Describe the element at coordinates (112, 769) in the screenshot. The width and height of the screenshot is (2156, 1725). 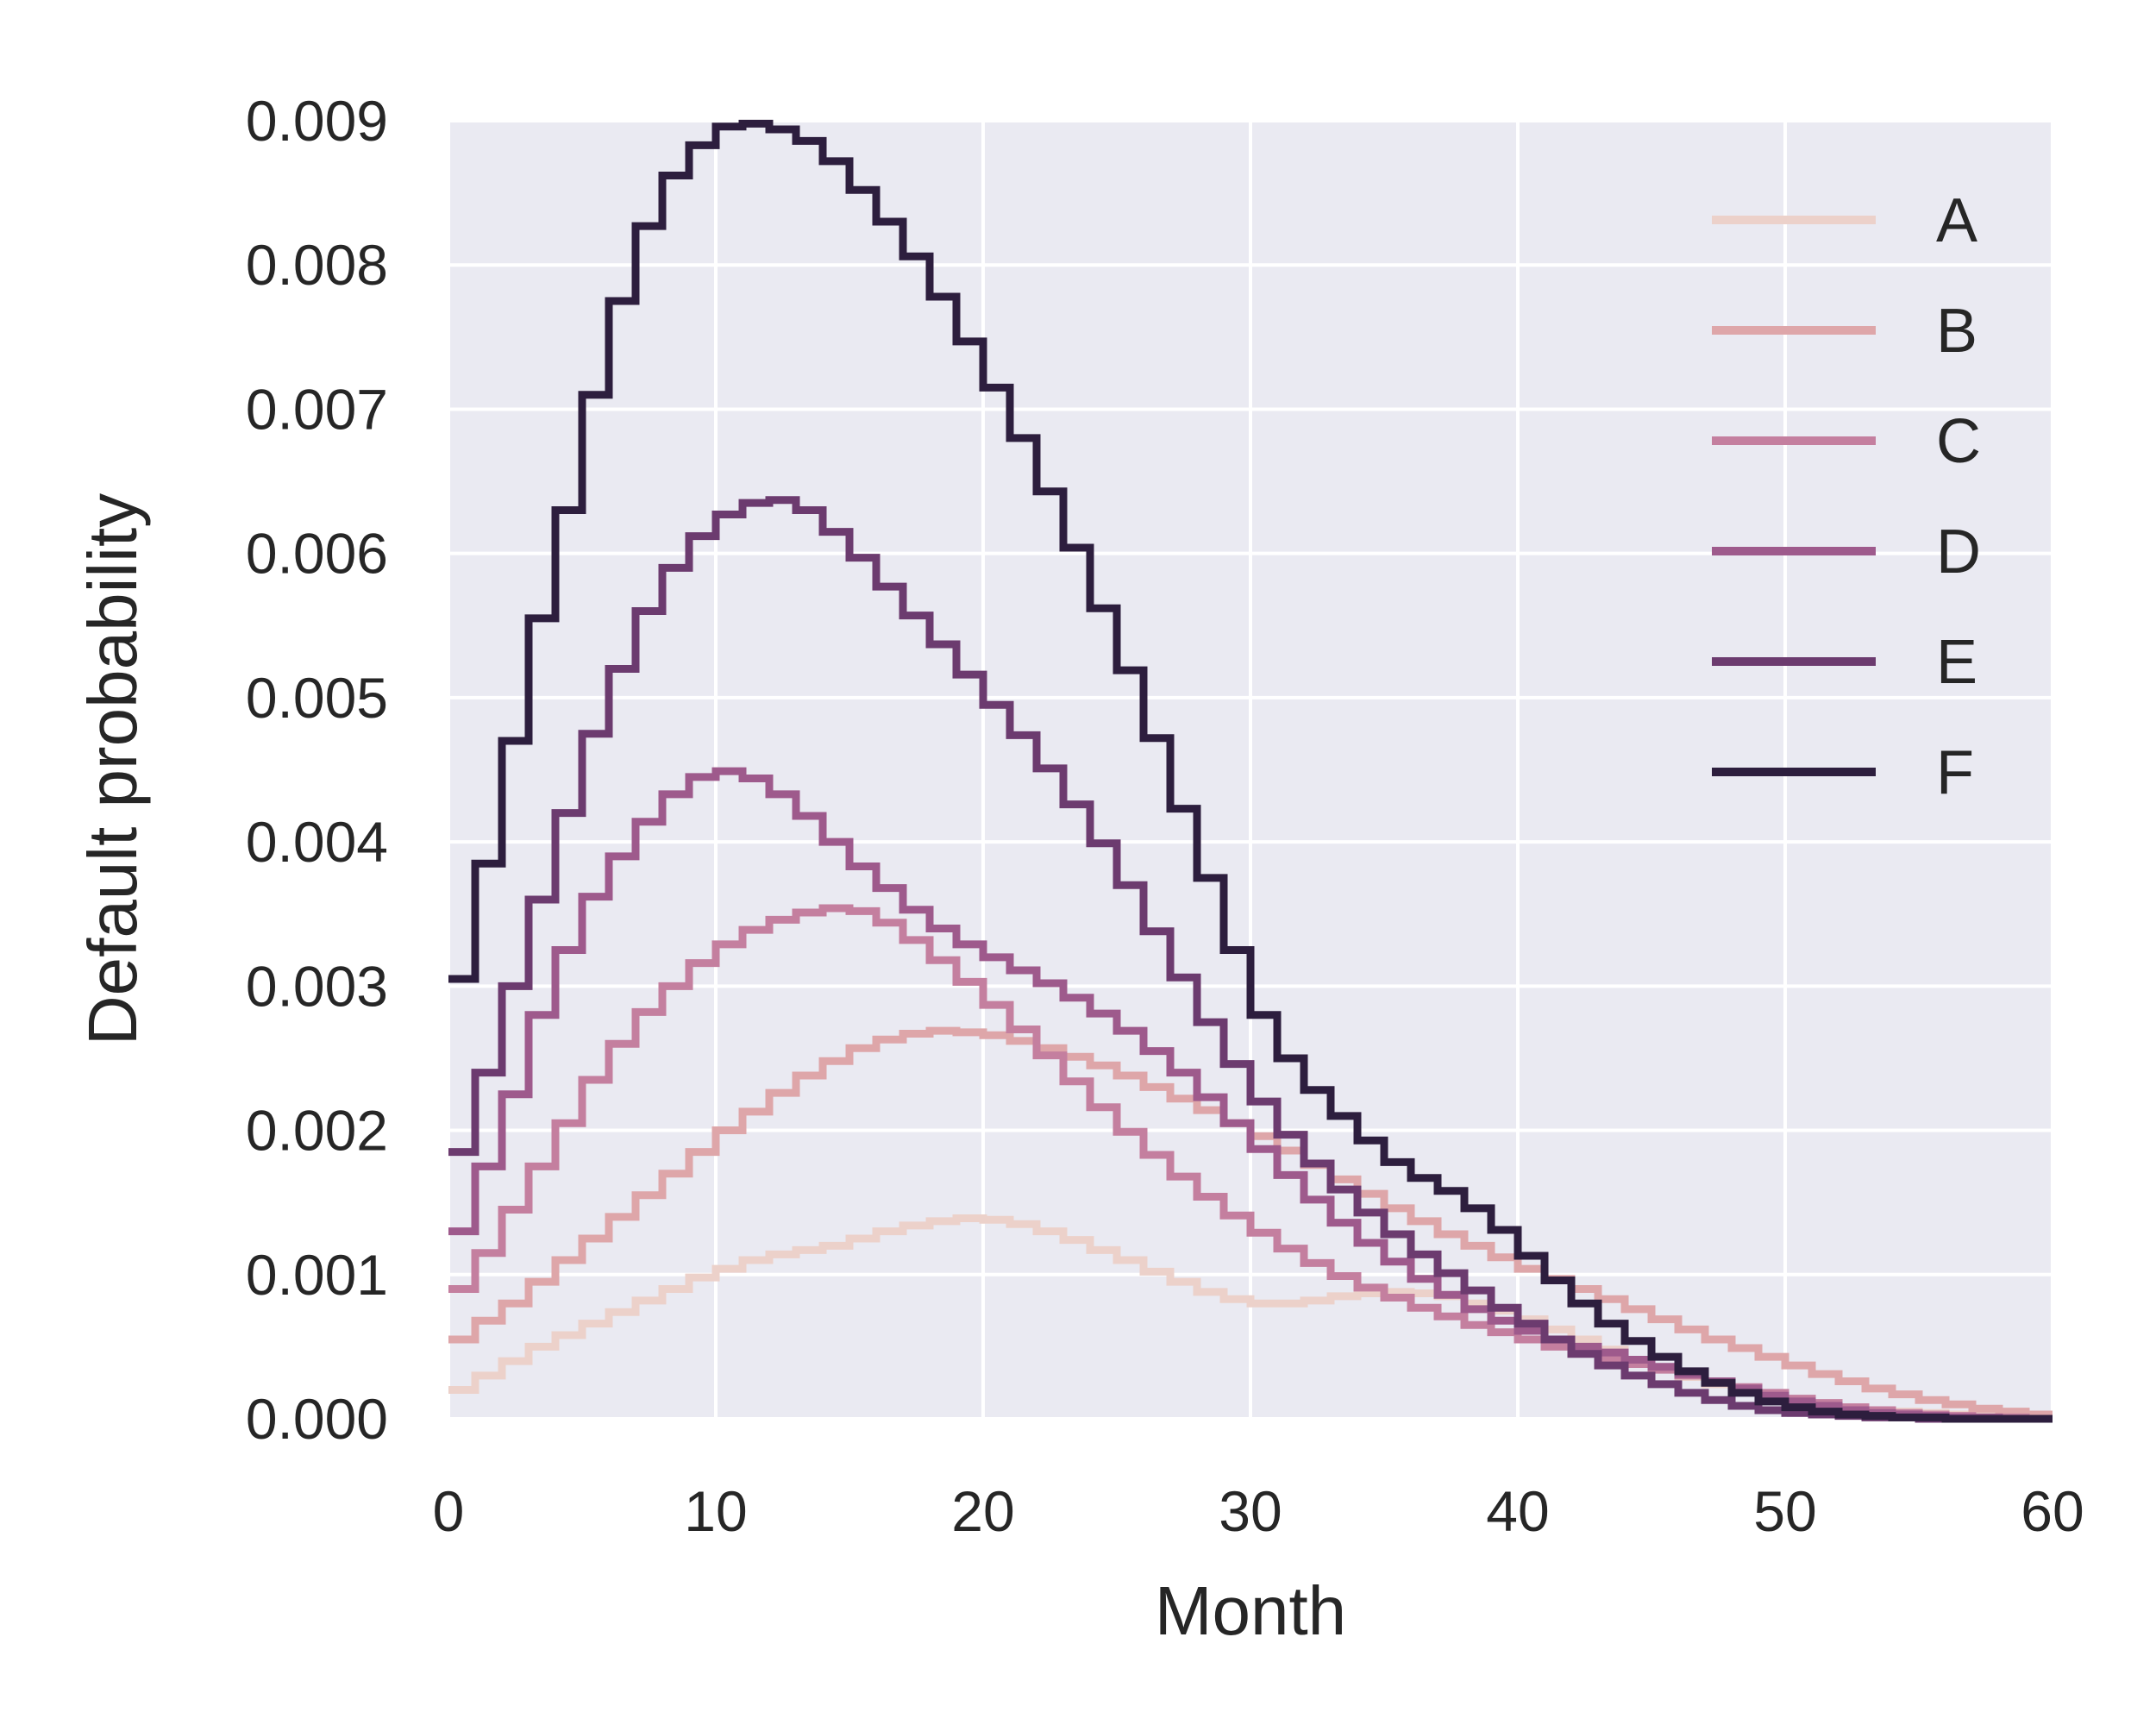
I see `y-axis-label: Default probability` at that location.